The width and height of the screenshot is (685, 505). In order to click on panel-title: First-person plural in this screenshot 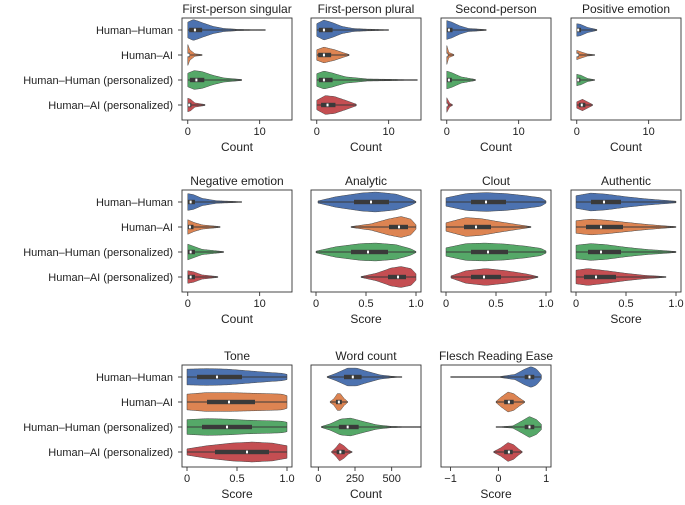, I will do `click(366, 9)`.